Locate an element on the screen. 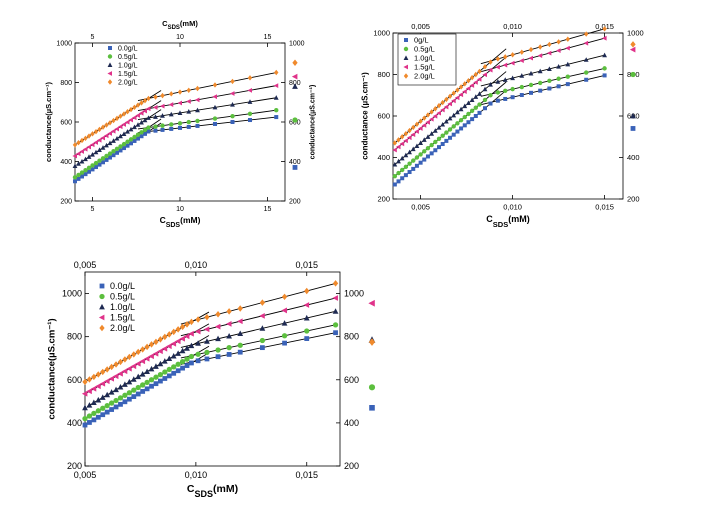  x-tick-label: 0,010 is located at coordinates (512, 207).